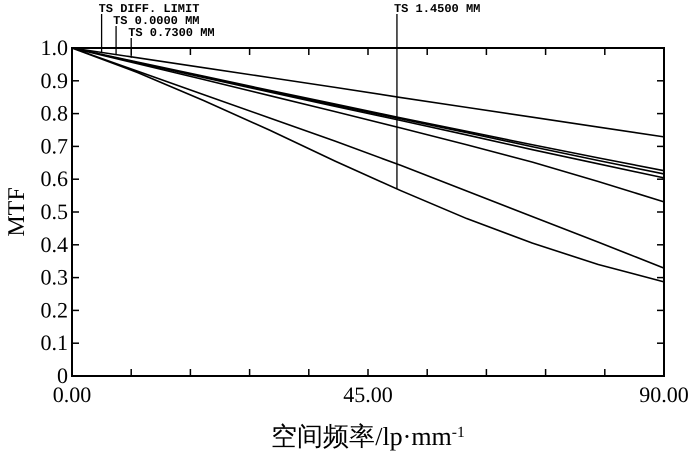  What do you see at coordinates (368, 436) in the screenshot?
I see `x-axis-title: 空间频率/lp·mm$^{-1}$` at bounding box center [368, 436].